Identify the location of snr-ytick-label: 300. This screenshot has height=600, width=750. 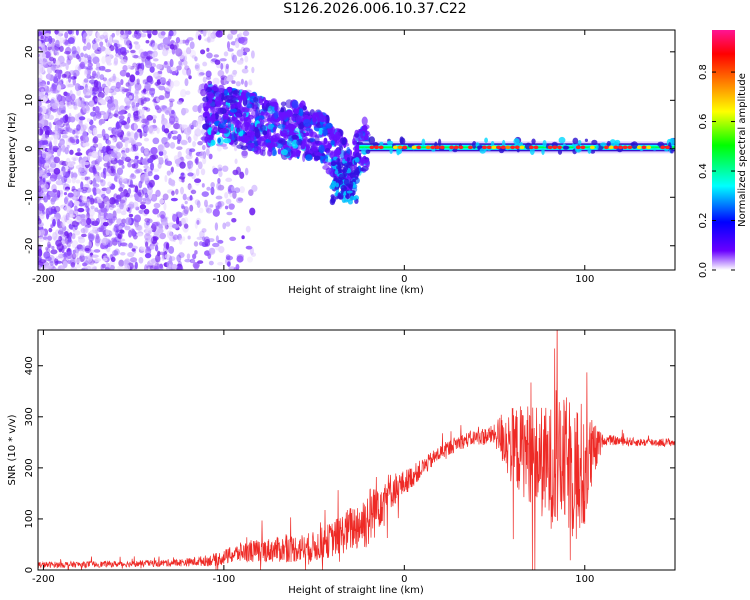
(29, 416).